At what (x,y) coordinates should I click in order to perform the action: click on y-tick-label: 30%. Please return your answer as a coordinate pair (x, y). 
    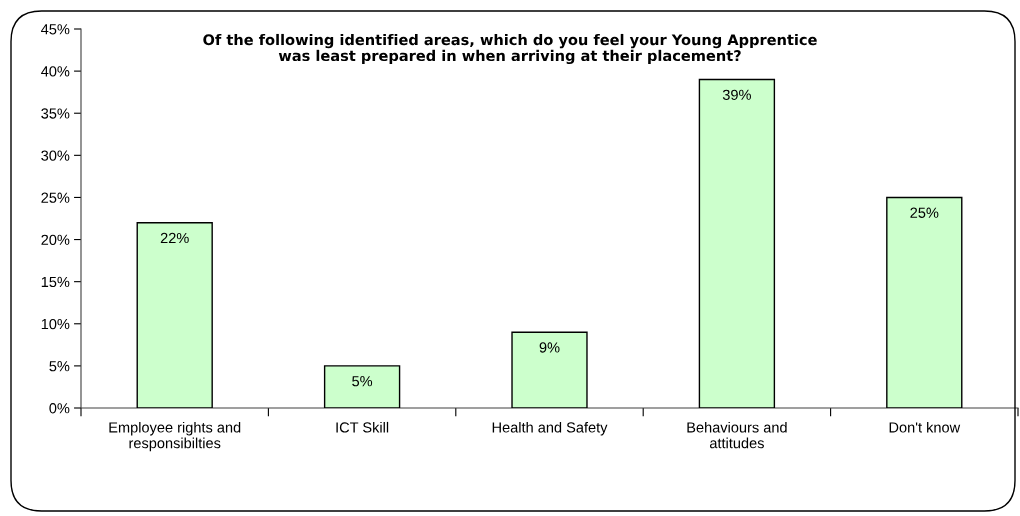
    Looking at the image, I should click on (55, 155).